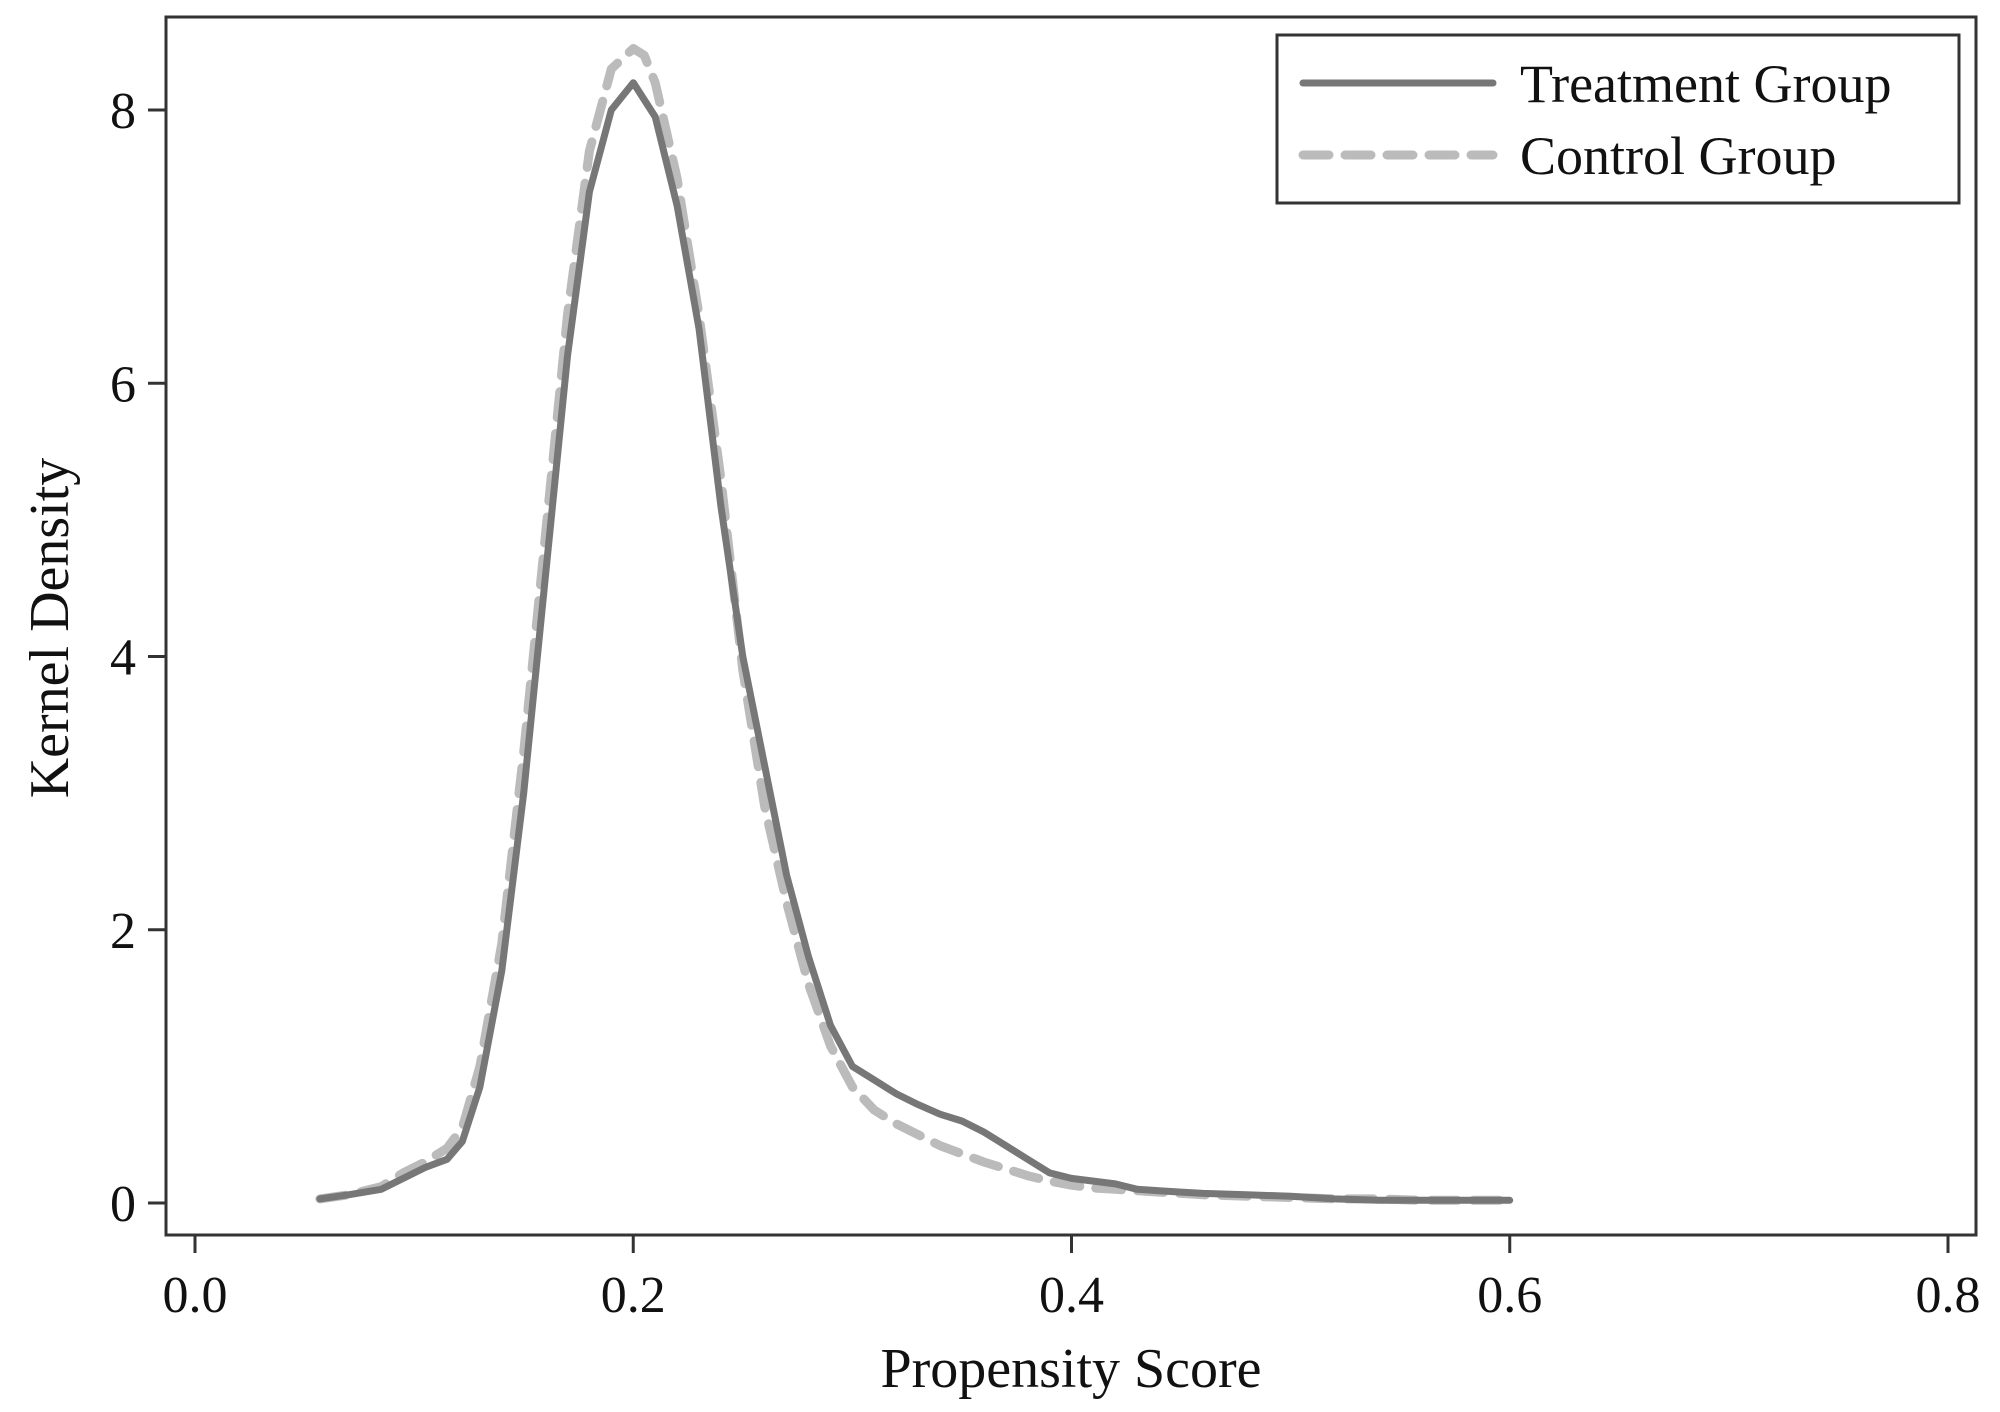 The image size is (2000, 1412). What do you see at coordinates (123, 931) in the screenshot?
I see `y-tick-label: 2` at bounding box center [123, 931].